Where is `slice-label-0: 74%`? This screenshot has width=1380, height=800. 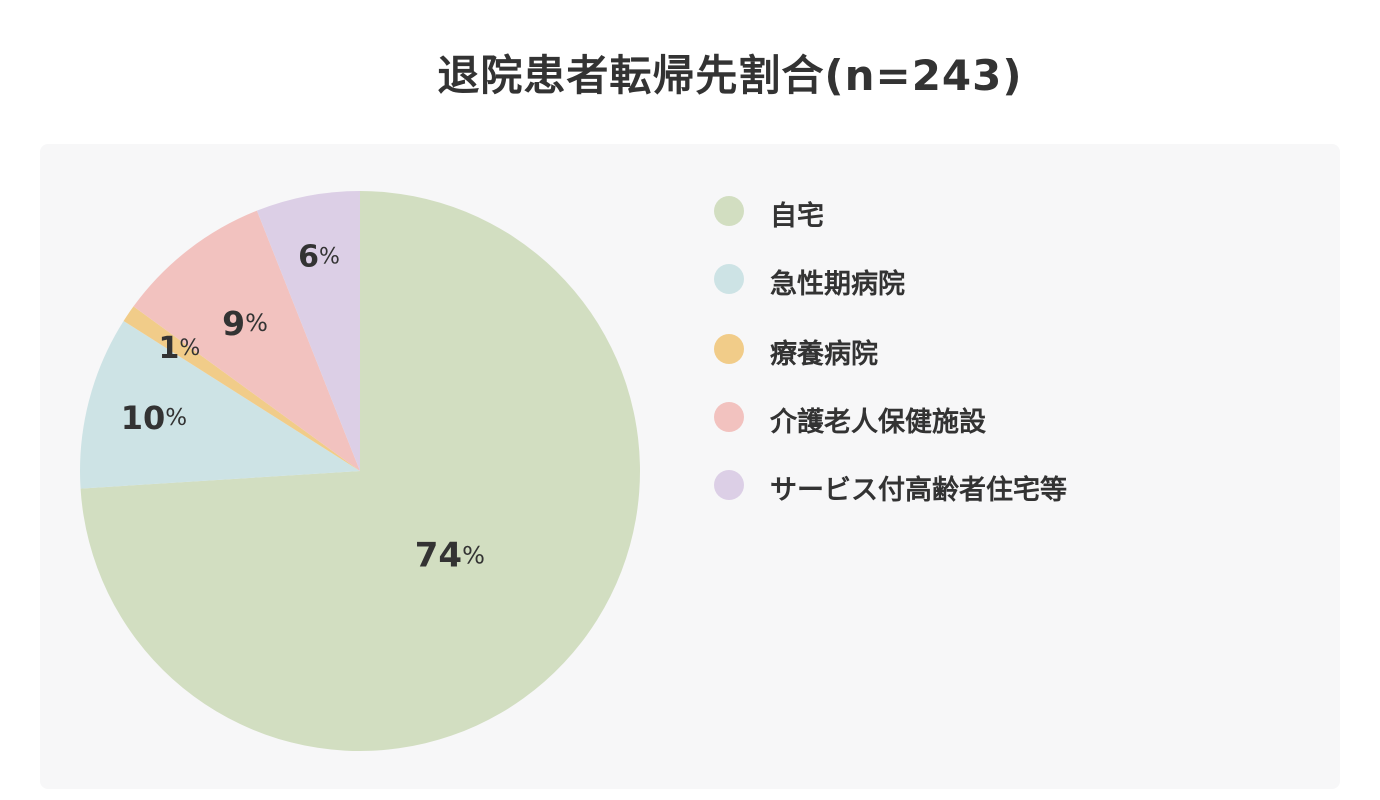 slice-label-0: 74% is located at coordinates (450, 555).